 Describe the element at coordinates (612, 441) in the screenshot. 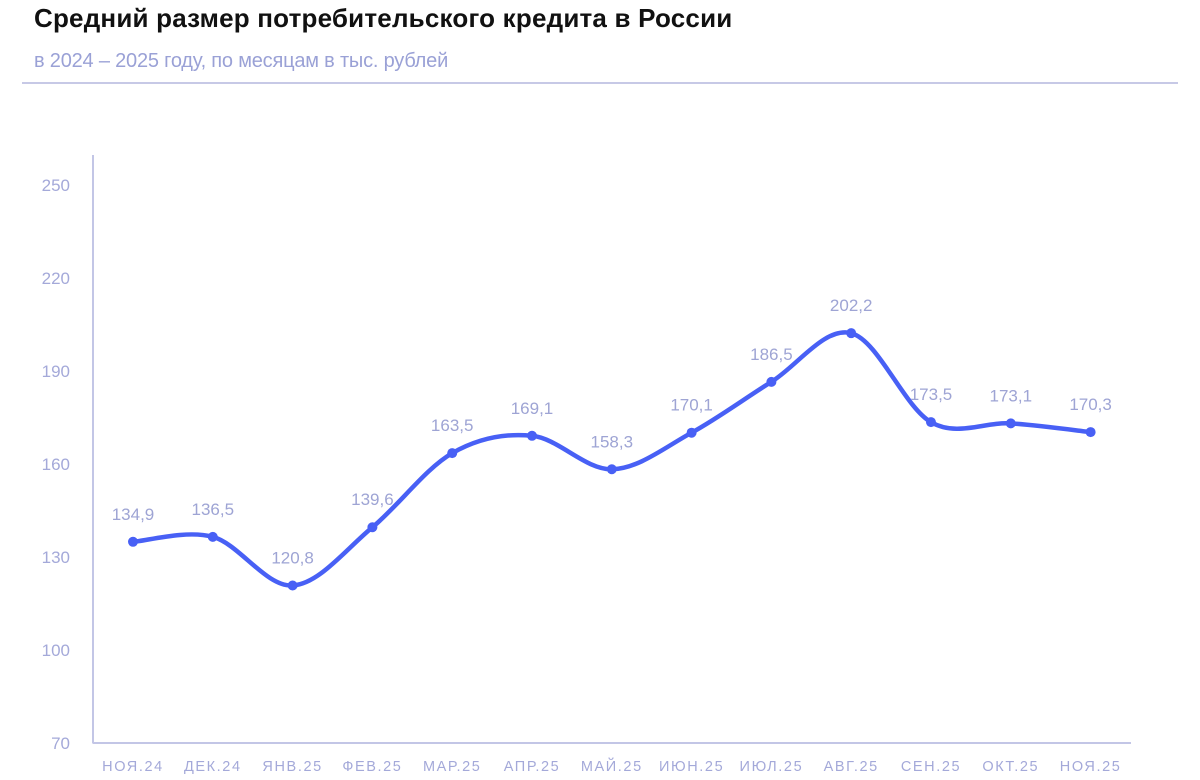

I see `data-label: 158,3` at that location.